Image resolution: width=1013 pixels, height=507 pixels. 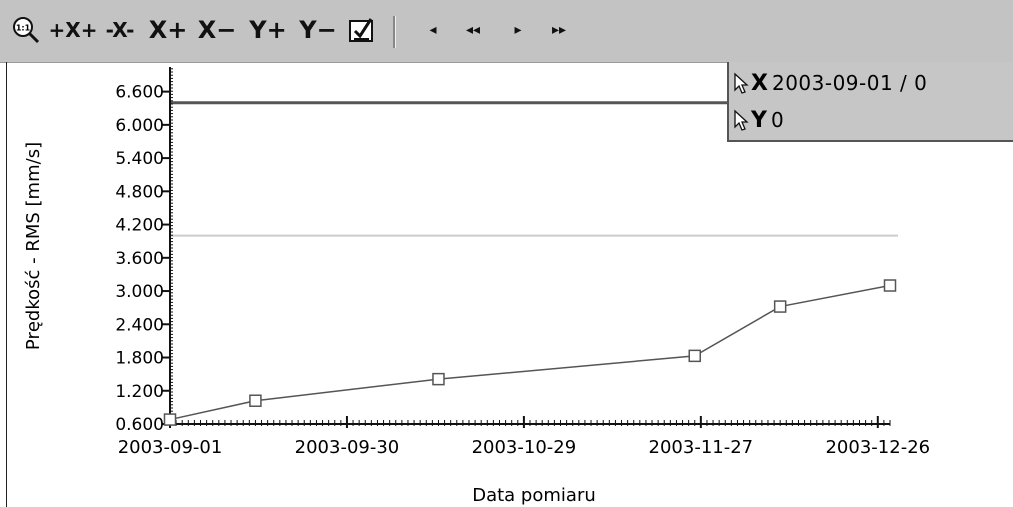 I want to click on y-tick-label: 4.800, so click(x=139, y=192).